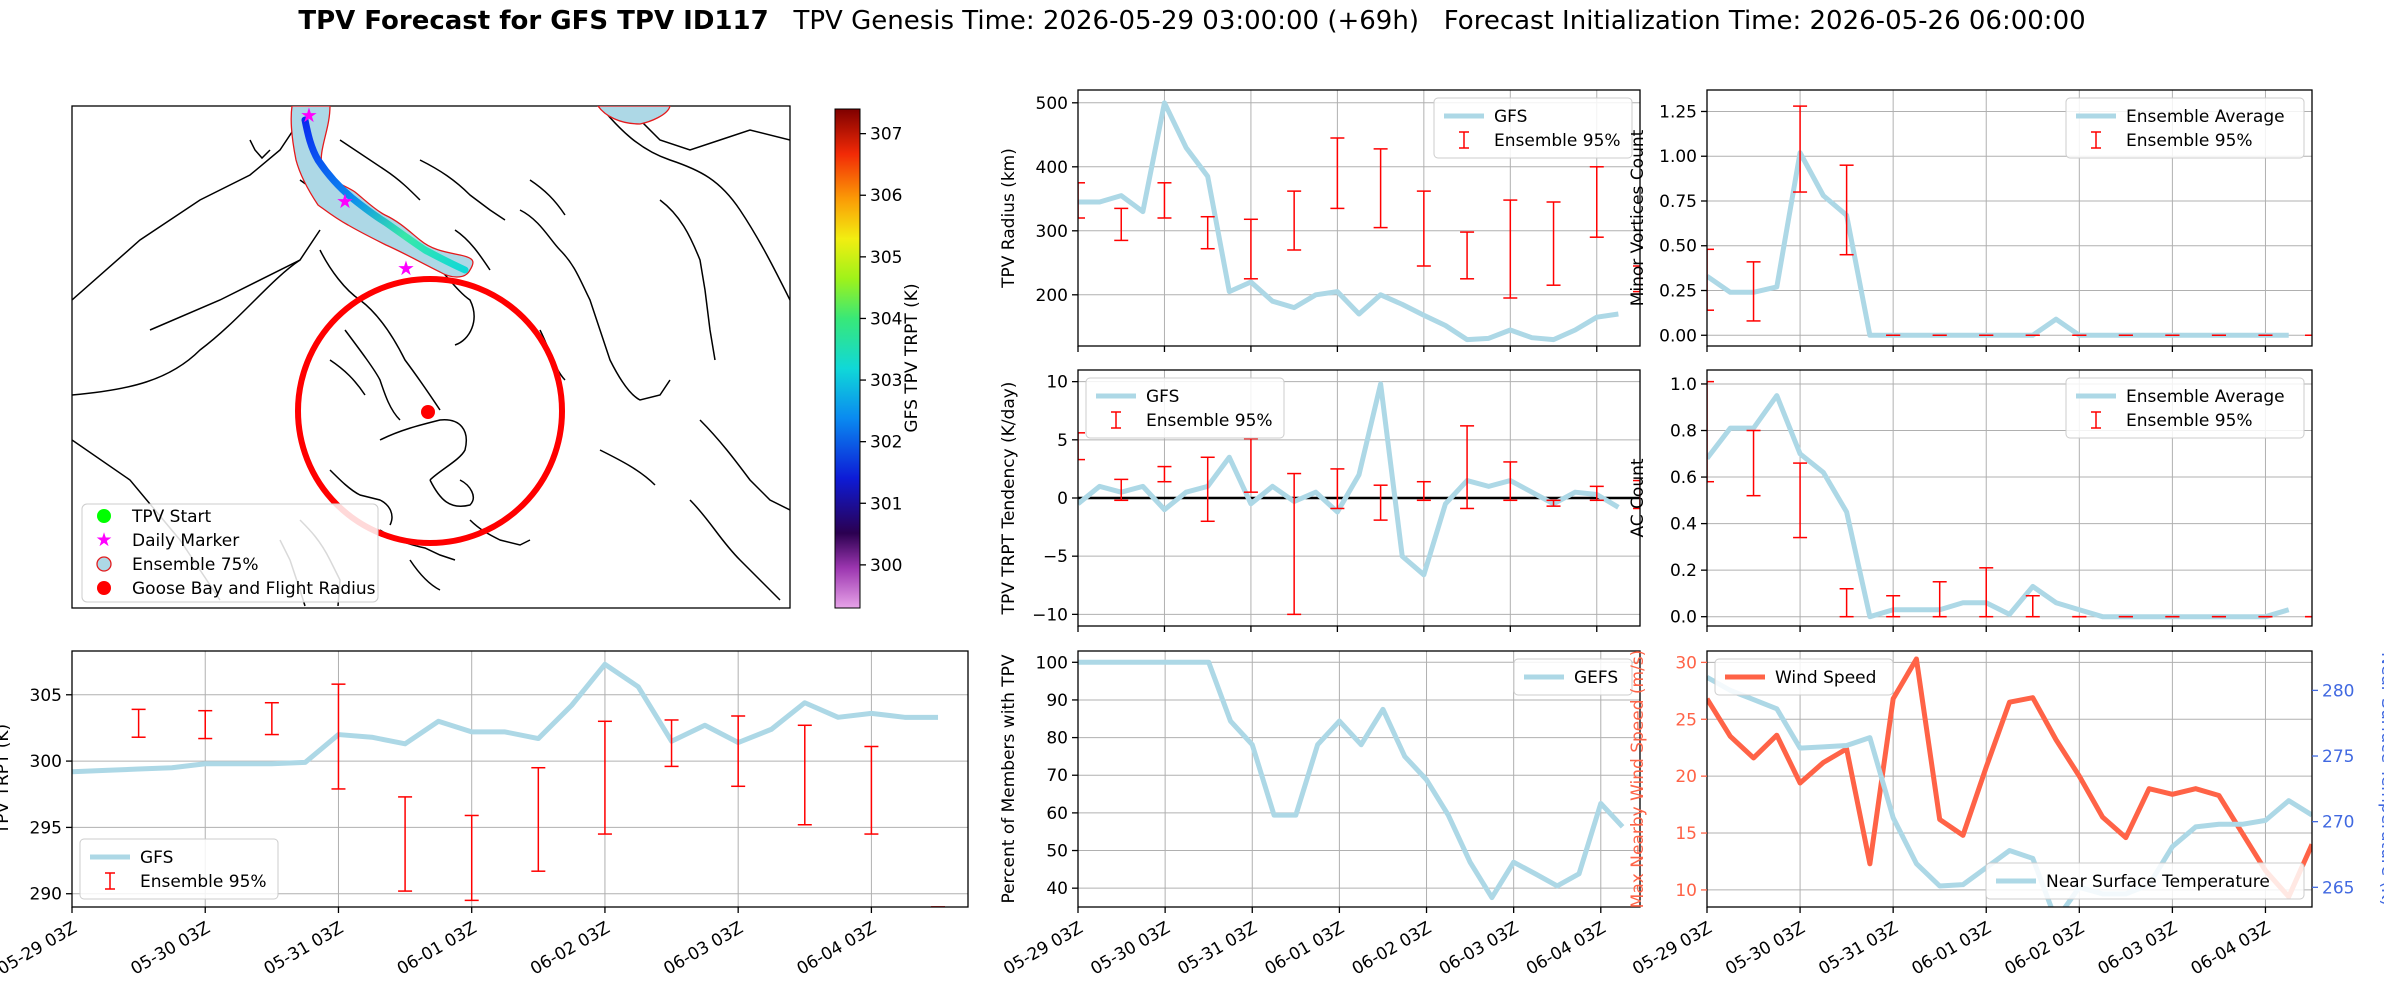  Describe the element at coordinates (837, 948) in the screenshot. I see `x-tick-label: 06-04 03Z` at that location.